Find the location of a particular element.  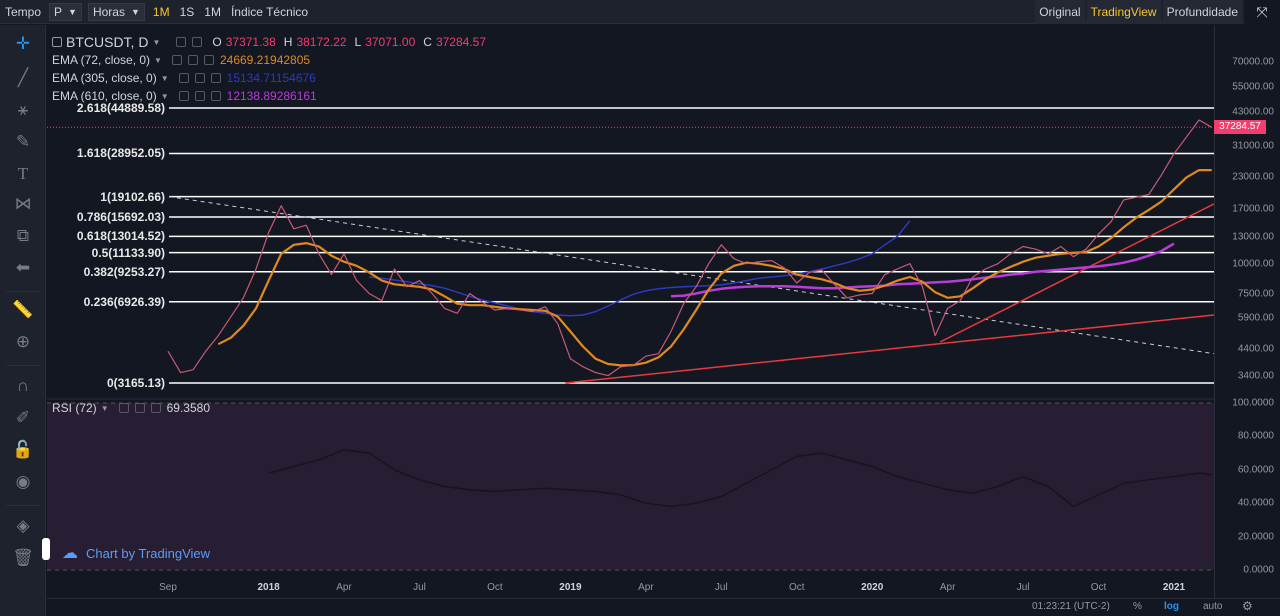

gear-icon: ⚙ is located at coordinates (1247, 606).